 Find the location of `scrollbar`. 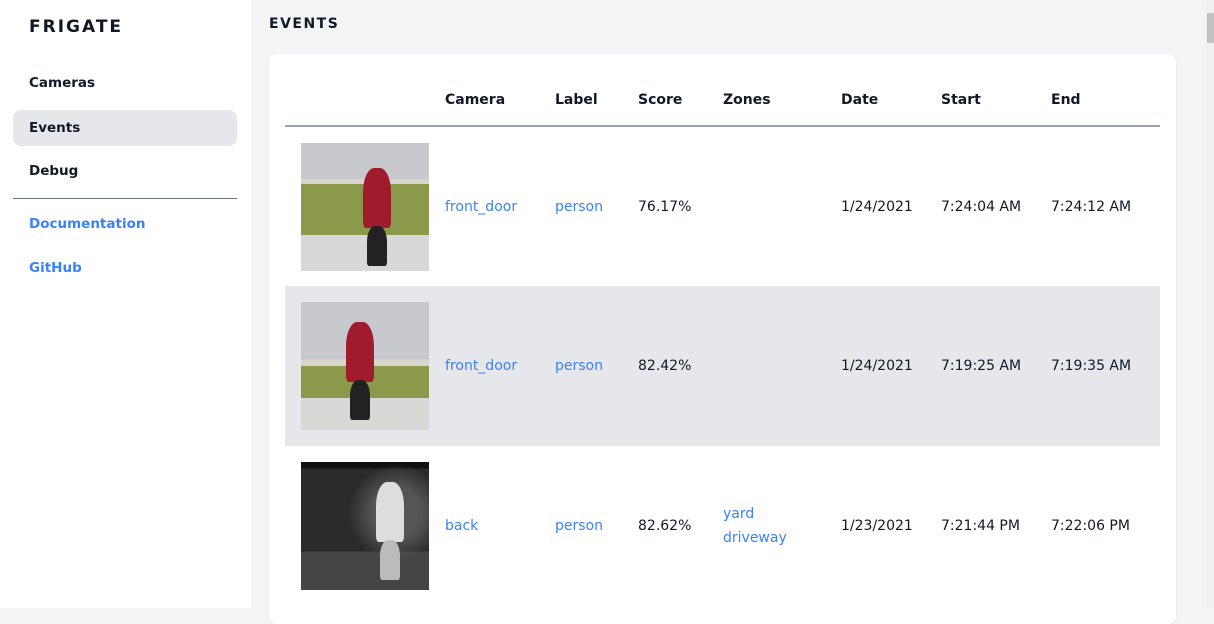

scrollbar is located at coordinates (1210, 304).